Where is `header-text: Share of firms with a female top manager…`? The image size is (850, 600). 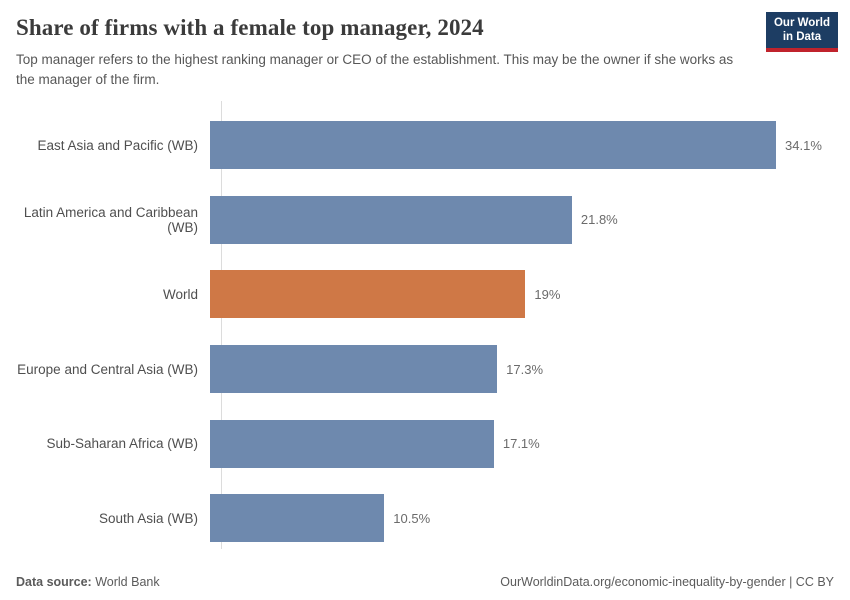
header-text: Share of firms with a female top manager… is located at coordinates (378, 51).